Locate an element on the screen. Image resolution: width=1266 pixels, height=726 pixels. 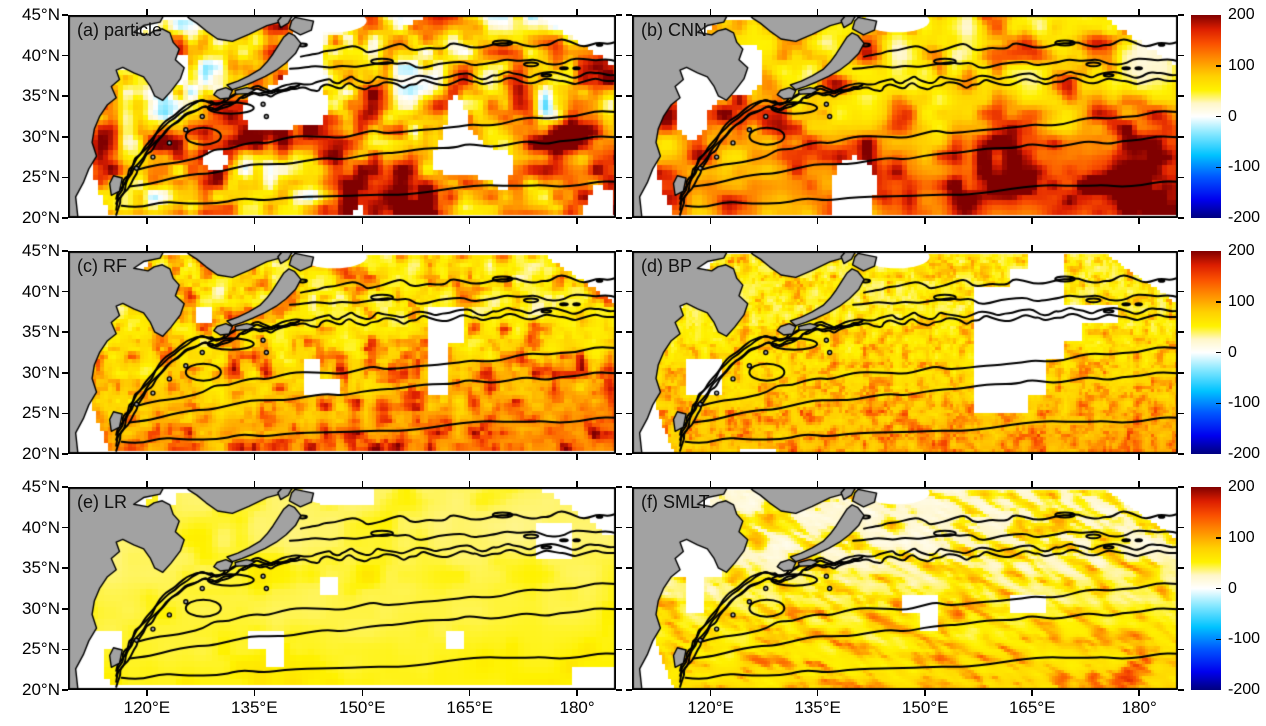
x-tick-label: 150°E is located at coordinates (925, 707).